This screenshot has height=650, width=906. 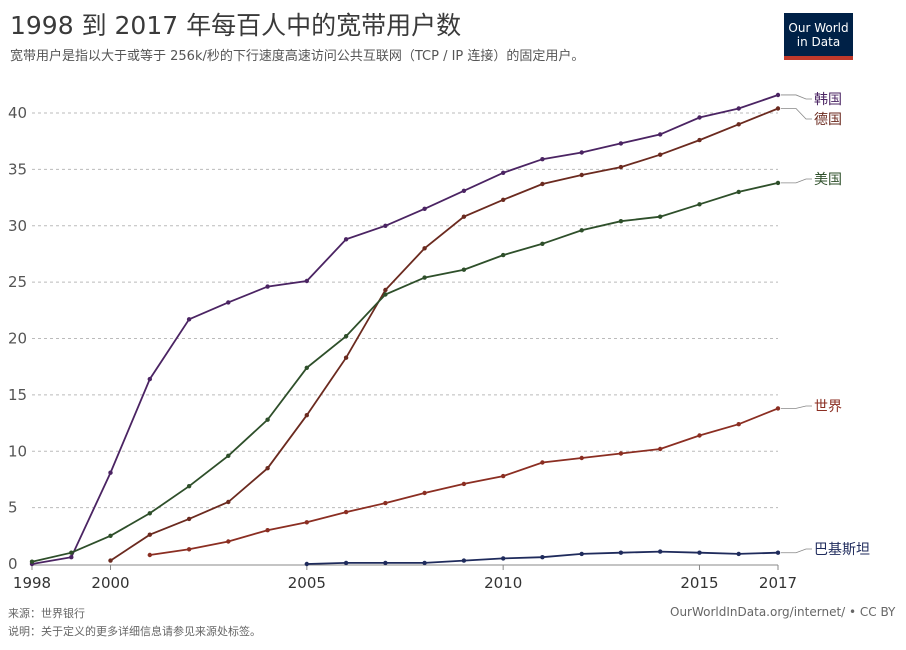 I want to click on x-tick-label: 2005, so click(x=307, y=583).